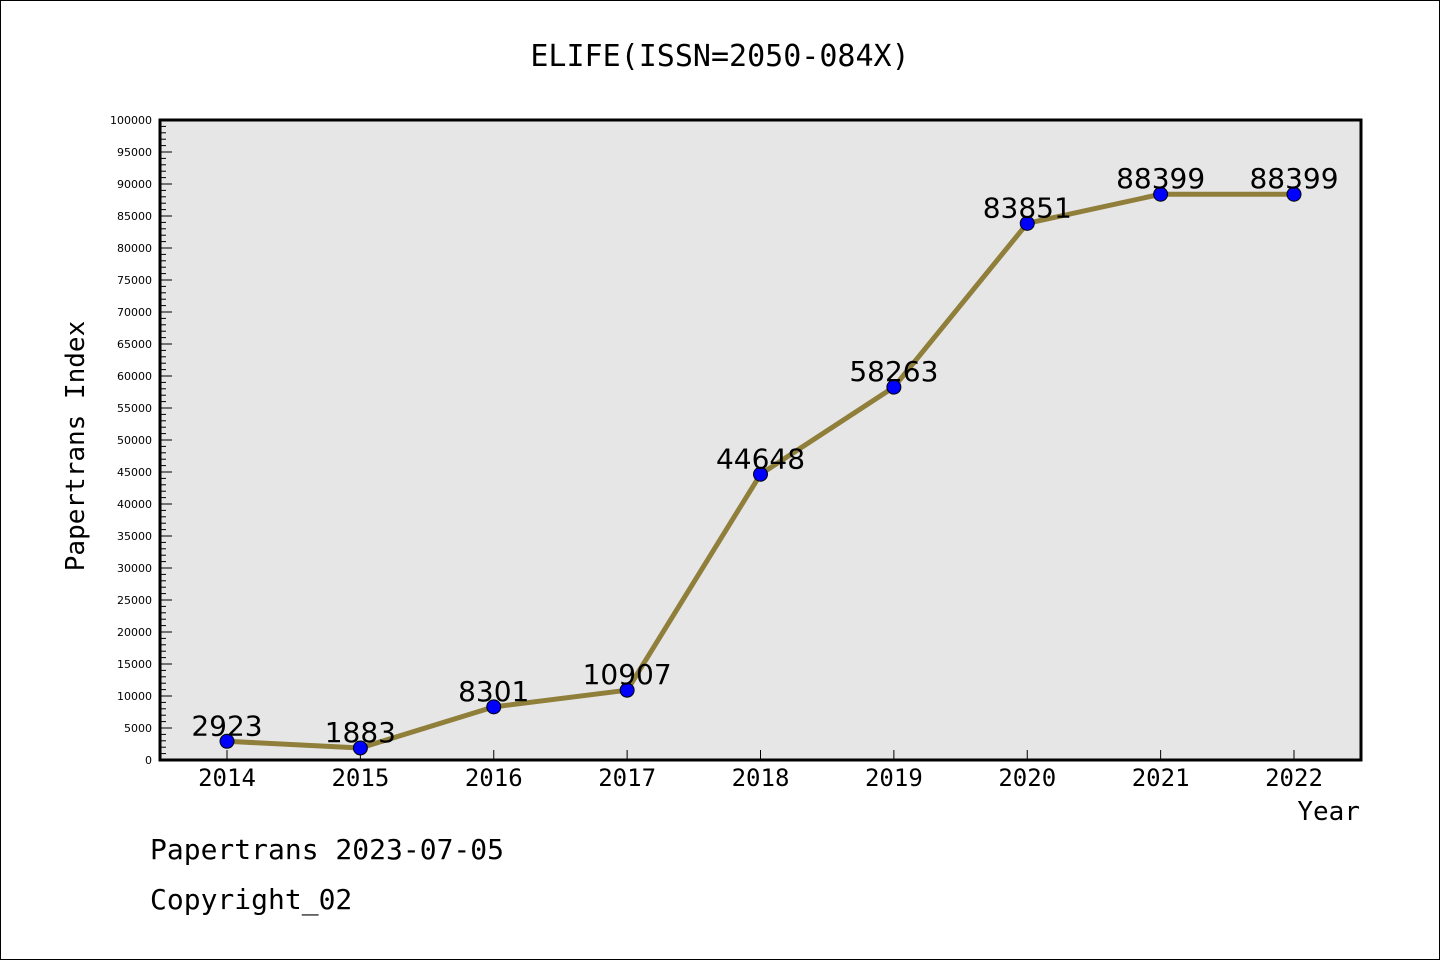 This screenshot has width=1440, height=960. Describe the element at coordinates (134, 472) in the screenshot. I see `y-tick-label: 45000` at that location.